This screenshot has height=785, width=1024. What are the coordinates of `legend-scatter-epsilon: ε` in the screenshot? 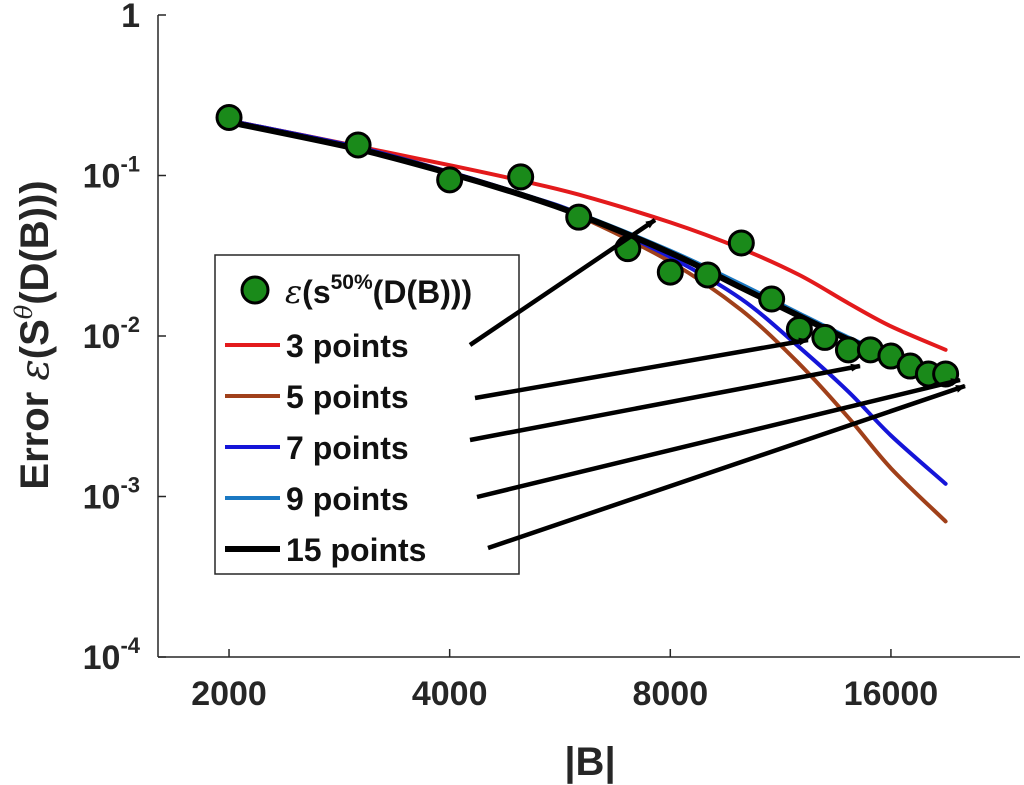 It's located at (293, 292).